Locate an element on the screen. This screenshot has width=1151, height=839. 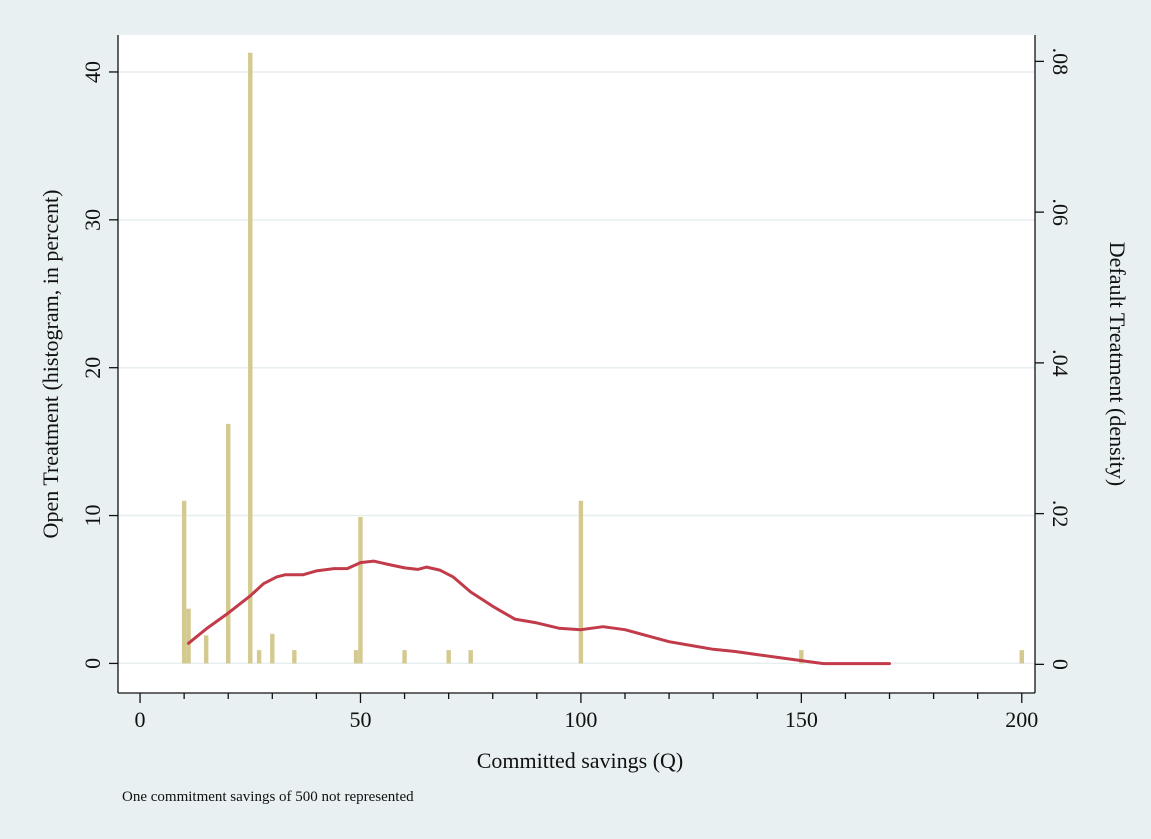
y-left-tick-label: 10 is located at coordinates (92, 516).